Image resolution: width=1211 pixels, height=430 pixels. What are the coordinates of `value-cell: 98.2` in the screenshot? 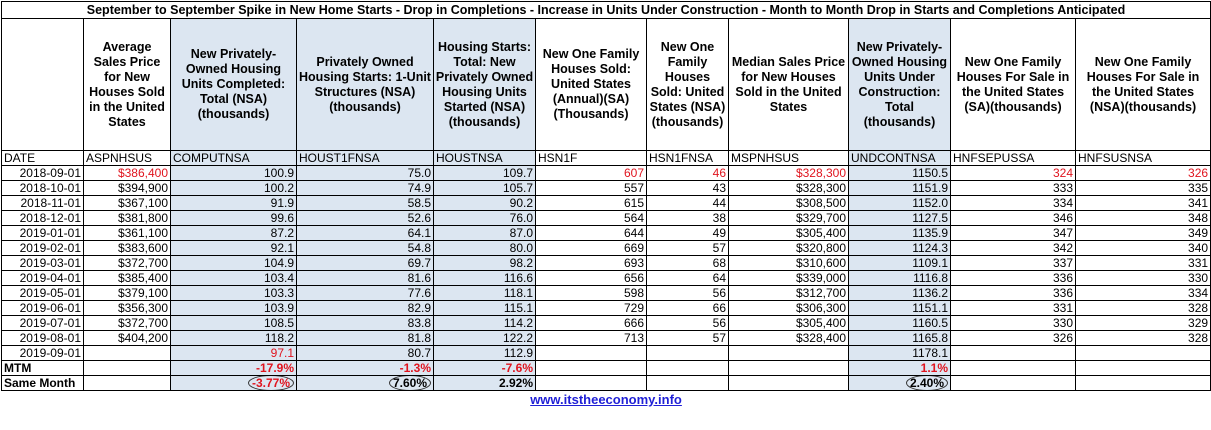 It's located at (484, 263).